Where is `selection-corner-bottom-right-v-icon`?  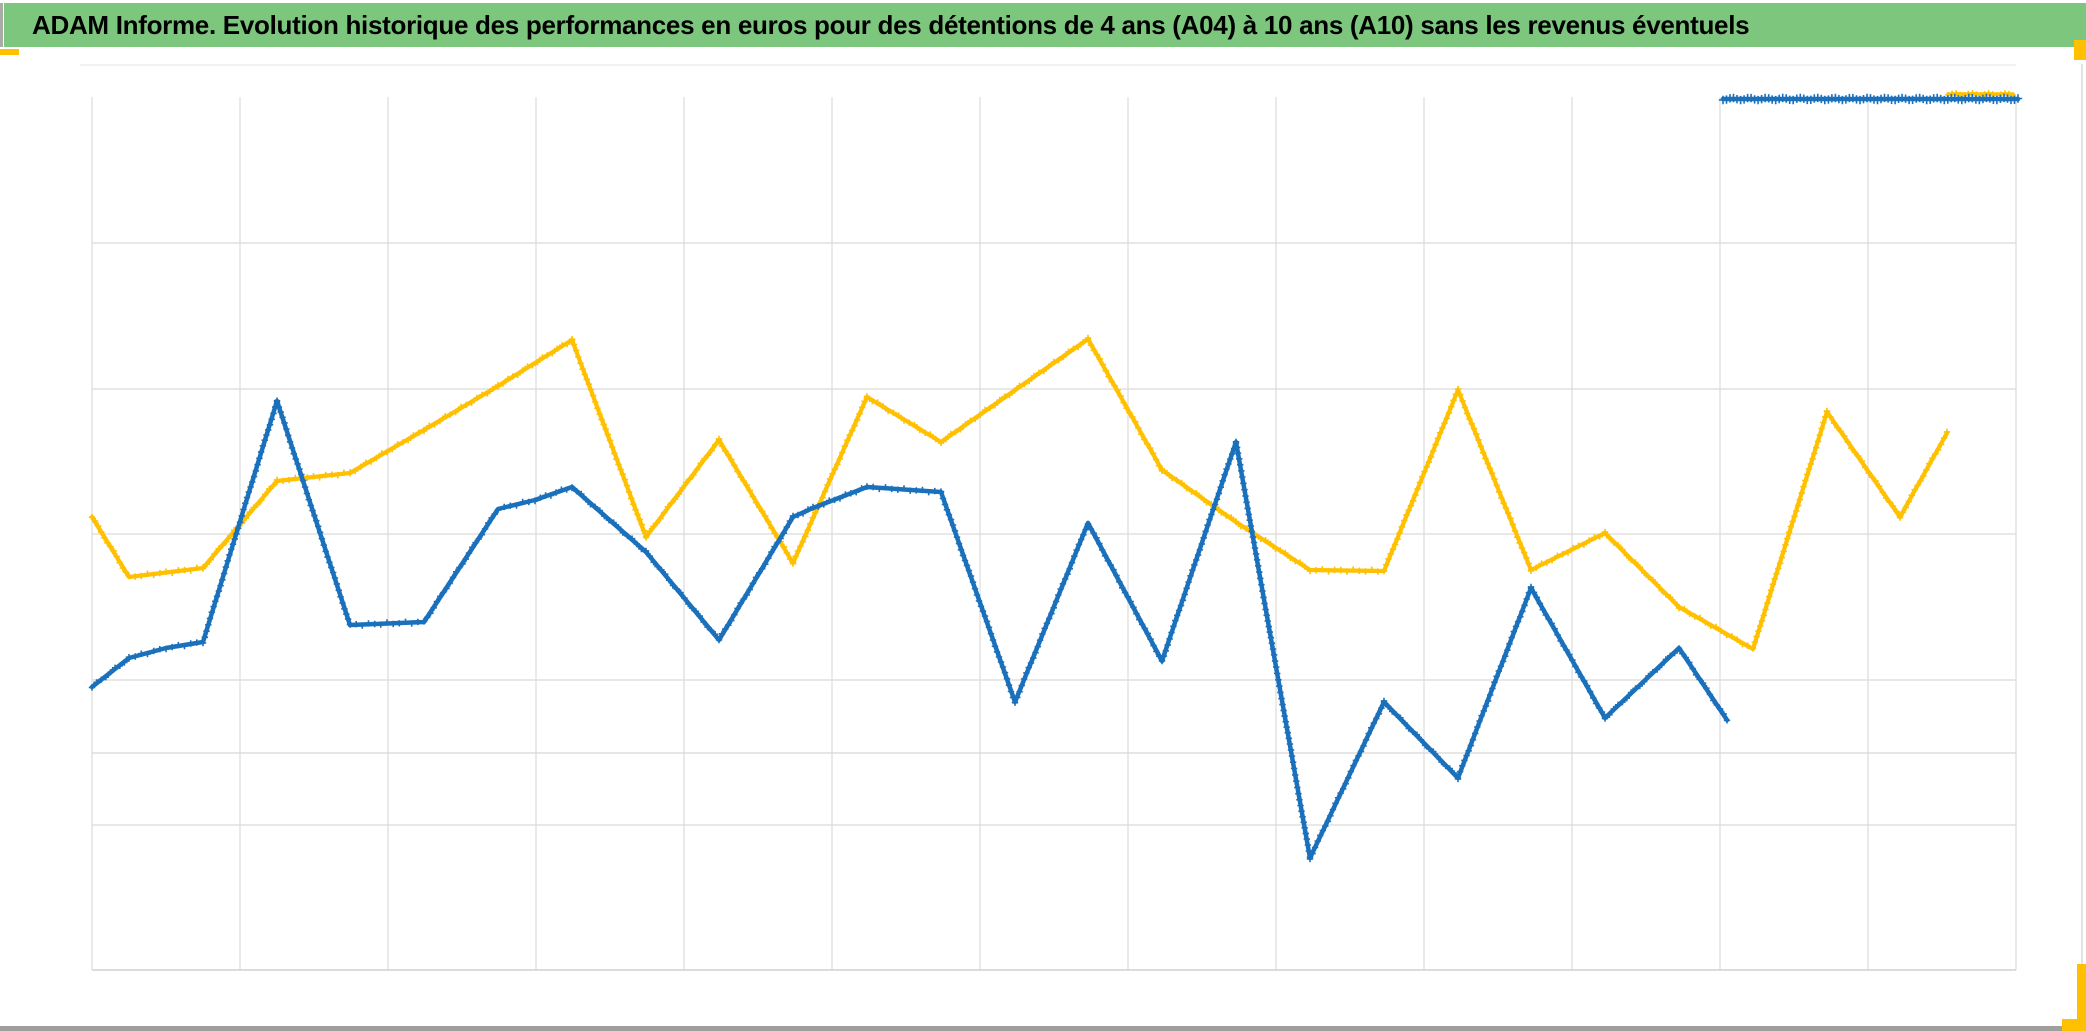 selection-corner-bottom-right-v-icon is located at coordinates (2081, 997).